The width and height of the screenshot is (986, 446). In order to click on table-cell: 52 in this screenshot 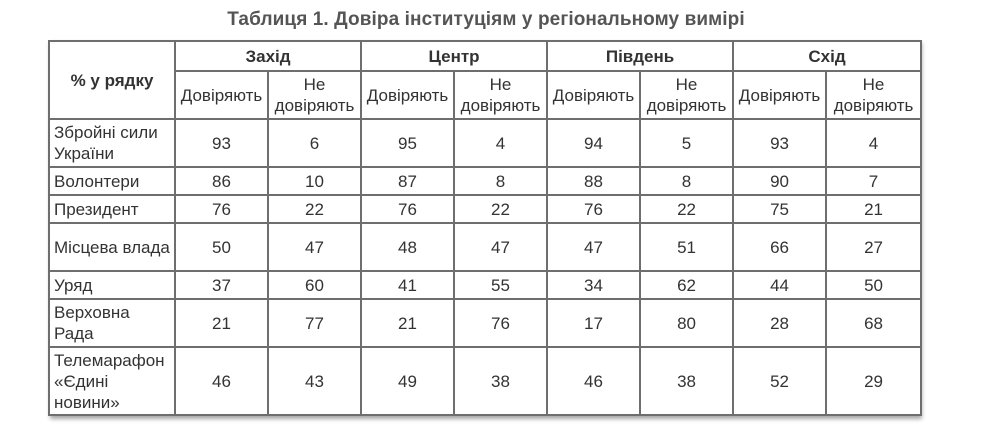, I will do `click(780, 381)`.